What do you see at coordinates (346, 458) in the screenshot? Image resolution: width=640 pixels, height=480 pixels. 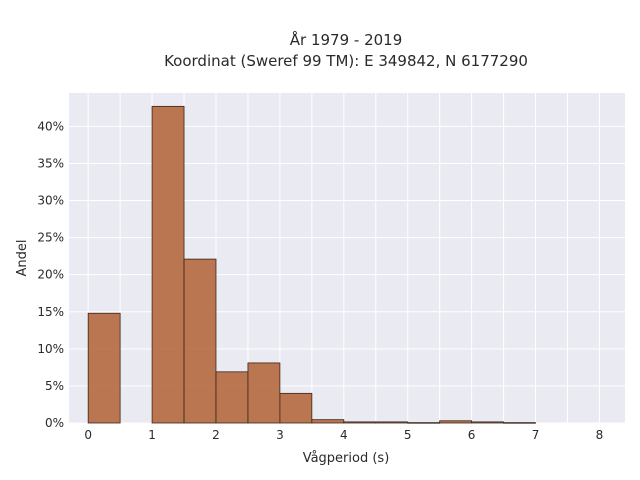 I see `x-axis-label: Vågperiod (s)` at bounding box center [346, 458].